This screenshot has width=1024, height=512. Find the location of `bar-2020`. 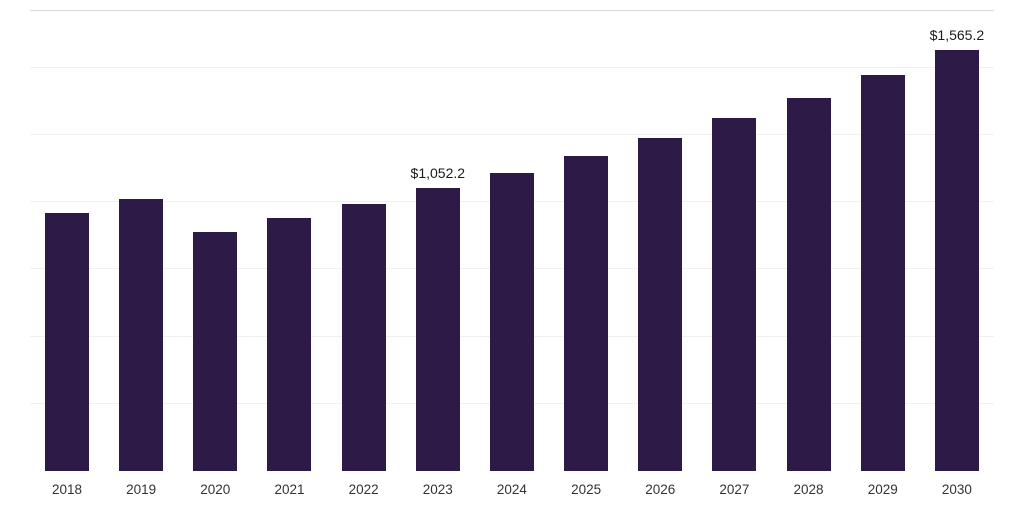

bar-2020 is located at coordinates (215, 351).